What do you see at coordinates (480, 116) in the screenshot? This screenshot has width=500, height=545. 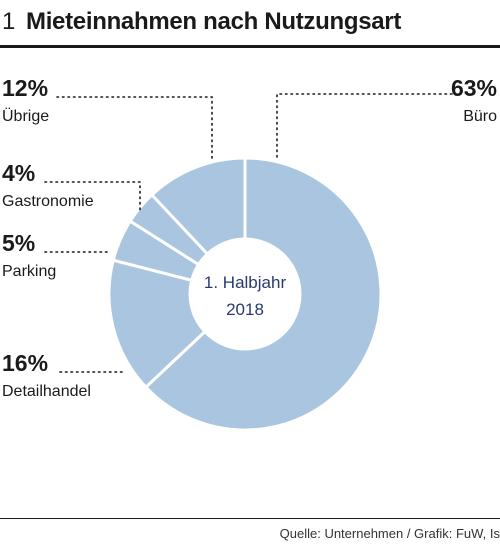 I see `category-label-büro: Büro` at bounding box center [480, 116].